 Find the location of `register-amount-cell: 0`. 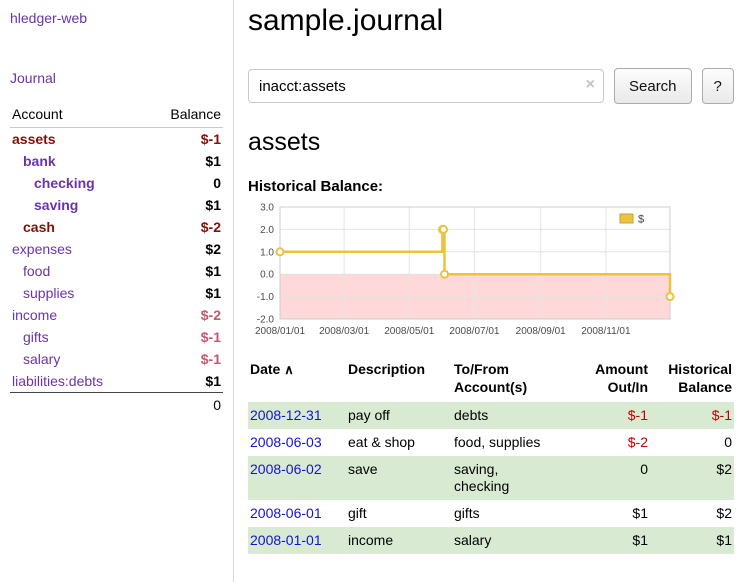

register-amount-cell: 0 is located at coordinates (644, 469).